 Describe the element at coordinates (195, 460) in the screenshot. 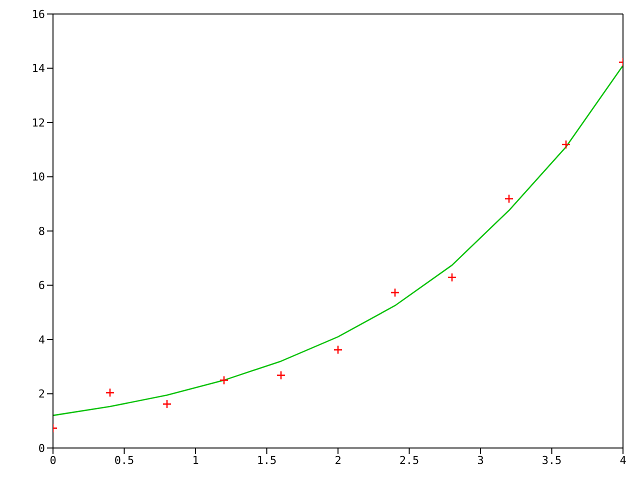

I see `x-tick-label: 1` at that location.